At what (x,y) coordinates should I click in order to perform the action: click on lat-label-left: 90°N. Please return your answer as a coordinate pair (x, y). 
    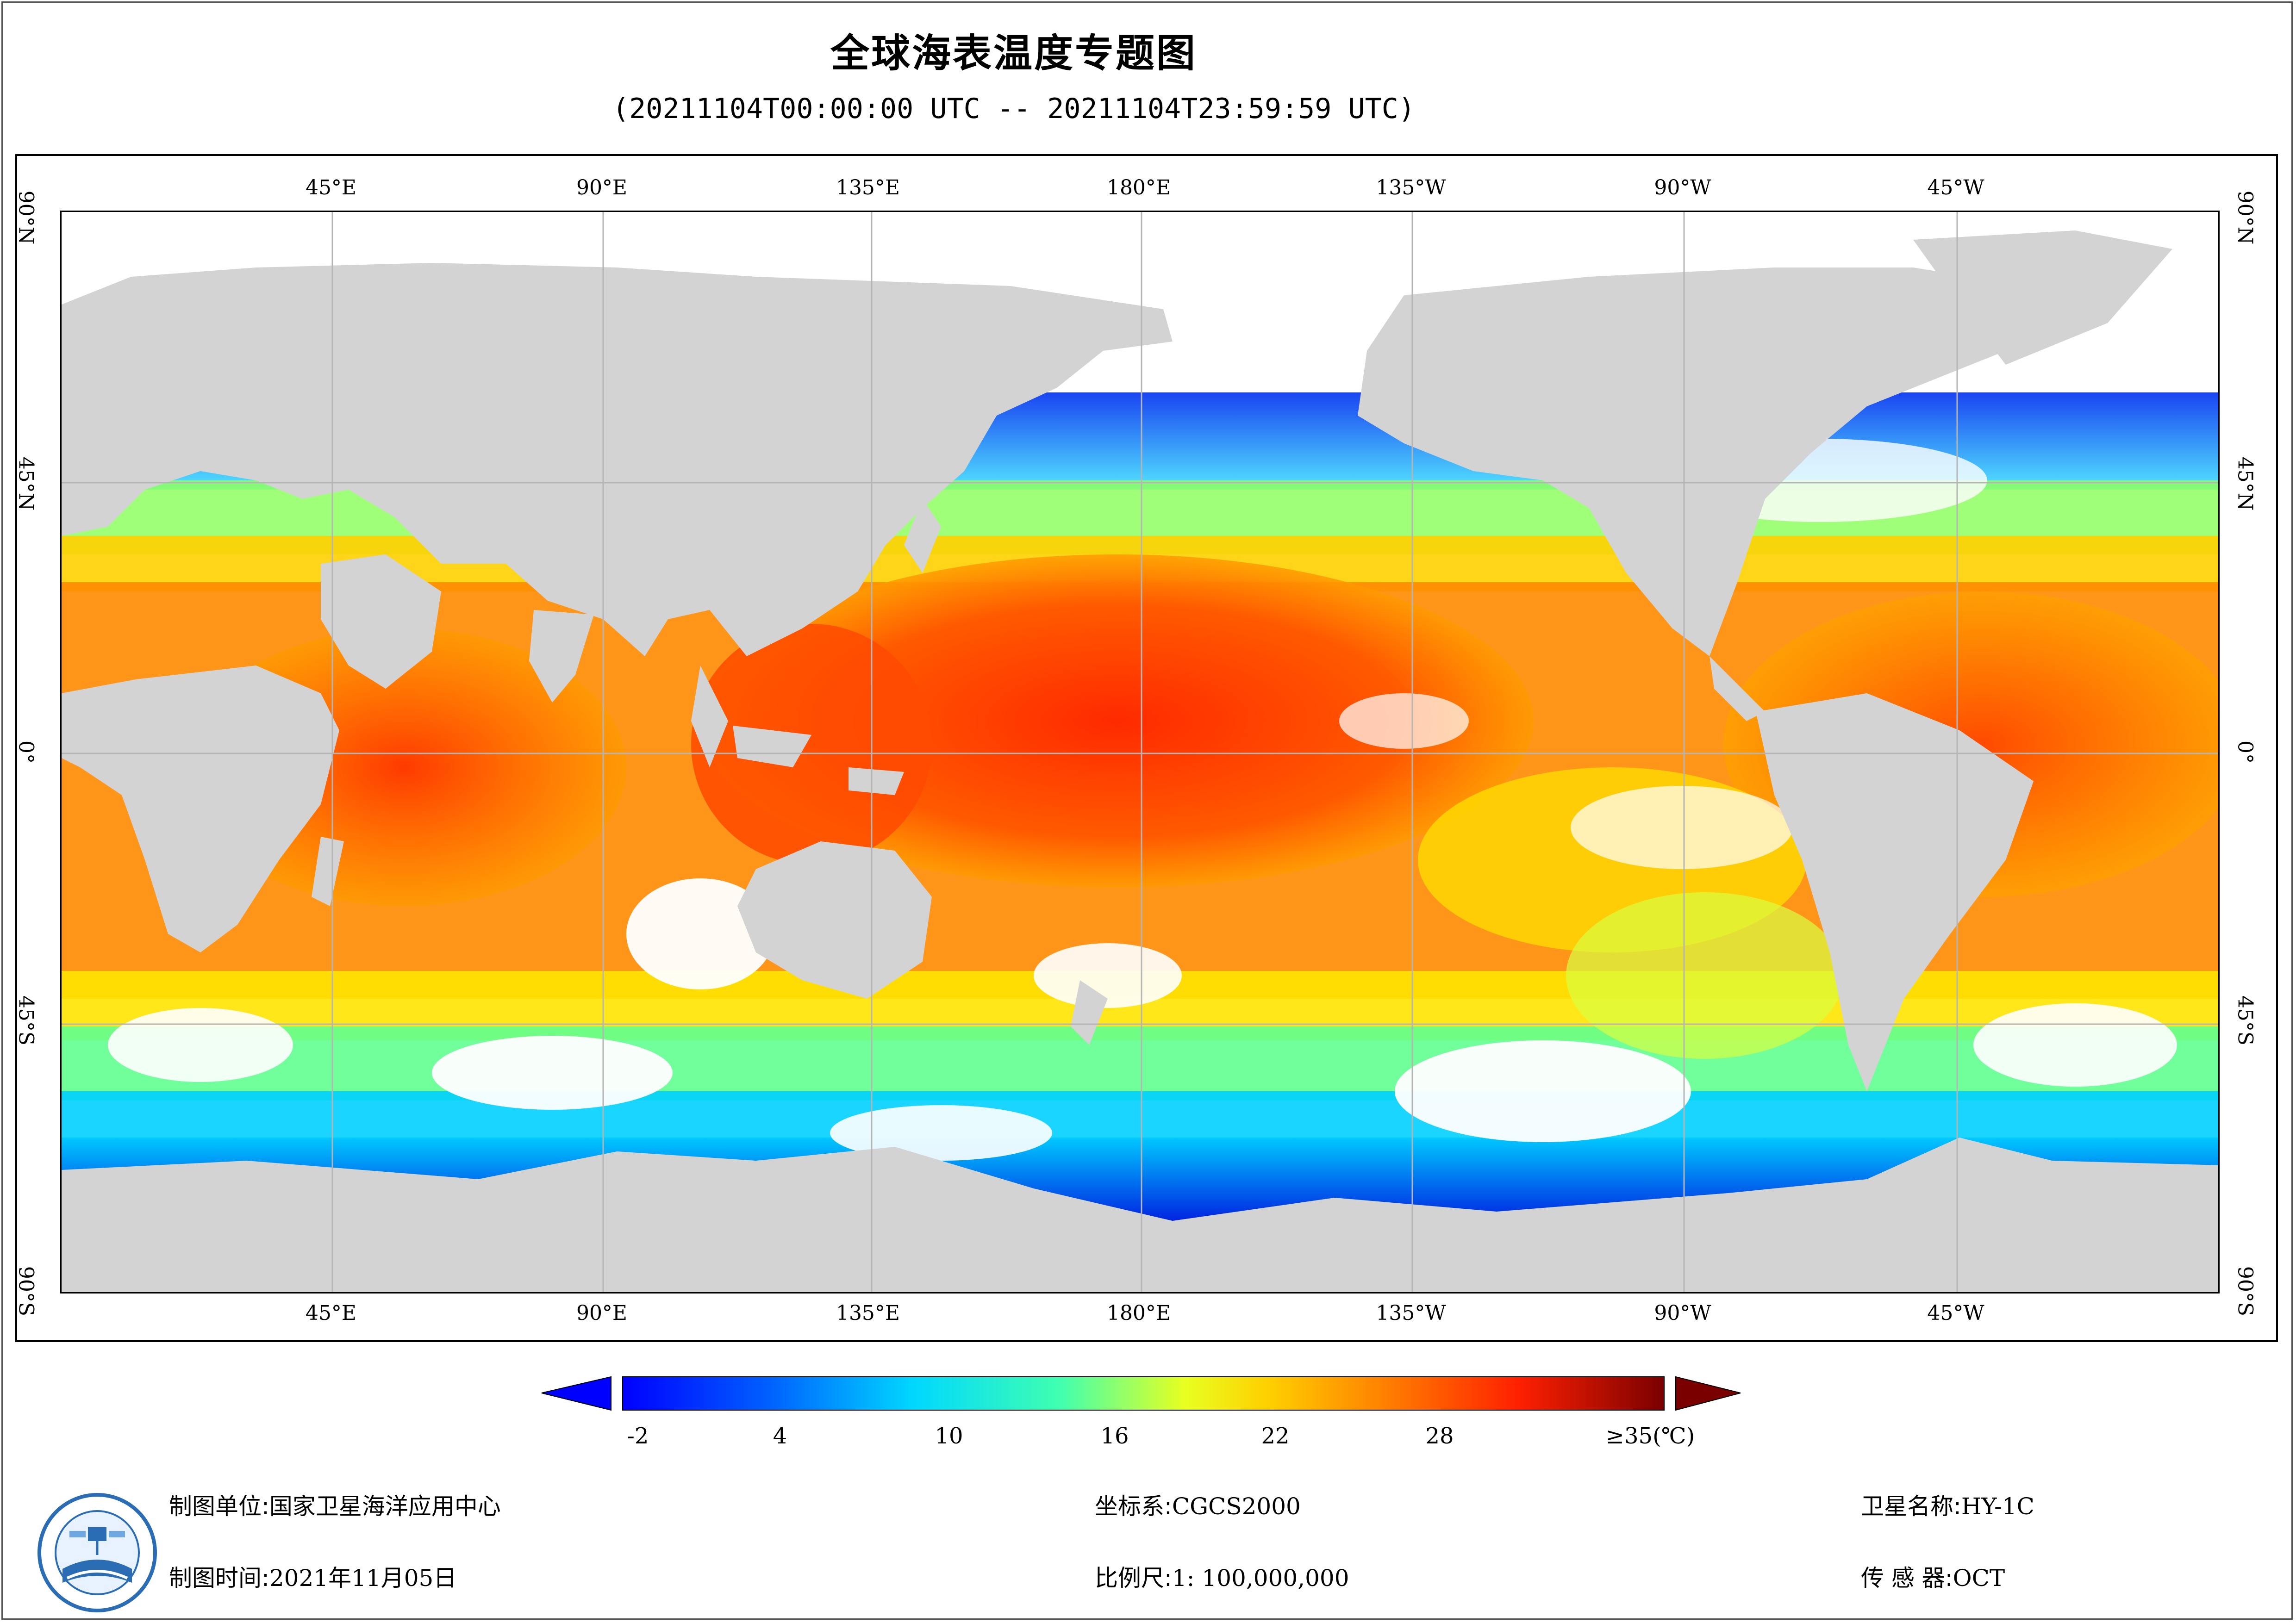
    Looking at the image, I should click on (26, 217).